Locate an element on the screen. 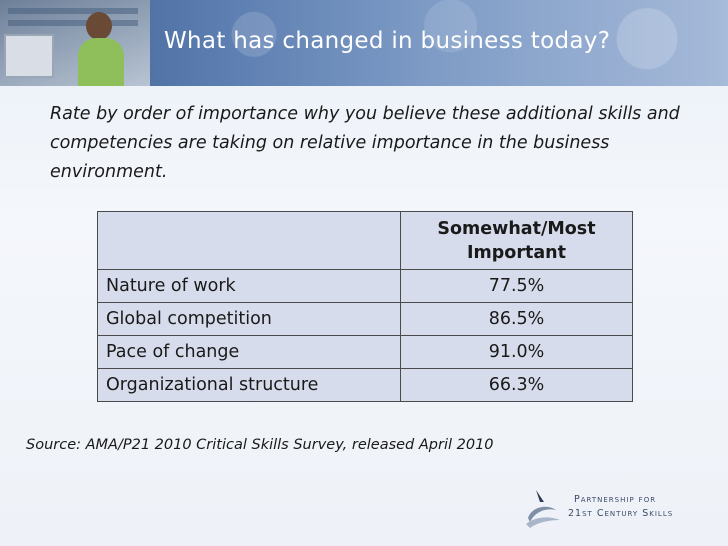 Image resolution: width=728 pixels, height=546 pixels. p21-logo: Partnership for 21st Century Skills is located at coordinates (622, 510).